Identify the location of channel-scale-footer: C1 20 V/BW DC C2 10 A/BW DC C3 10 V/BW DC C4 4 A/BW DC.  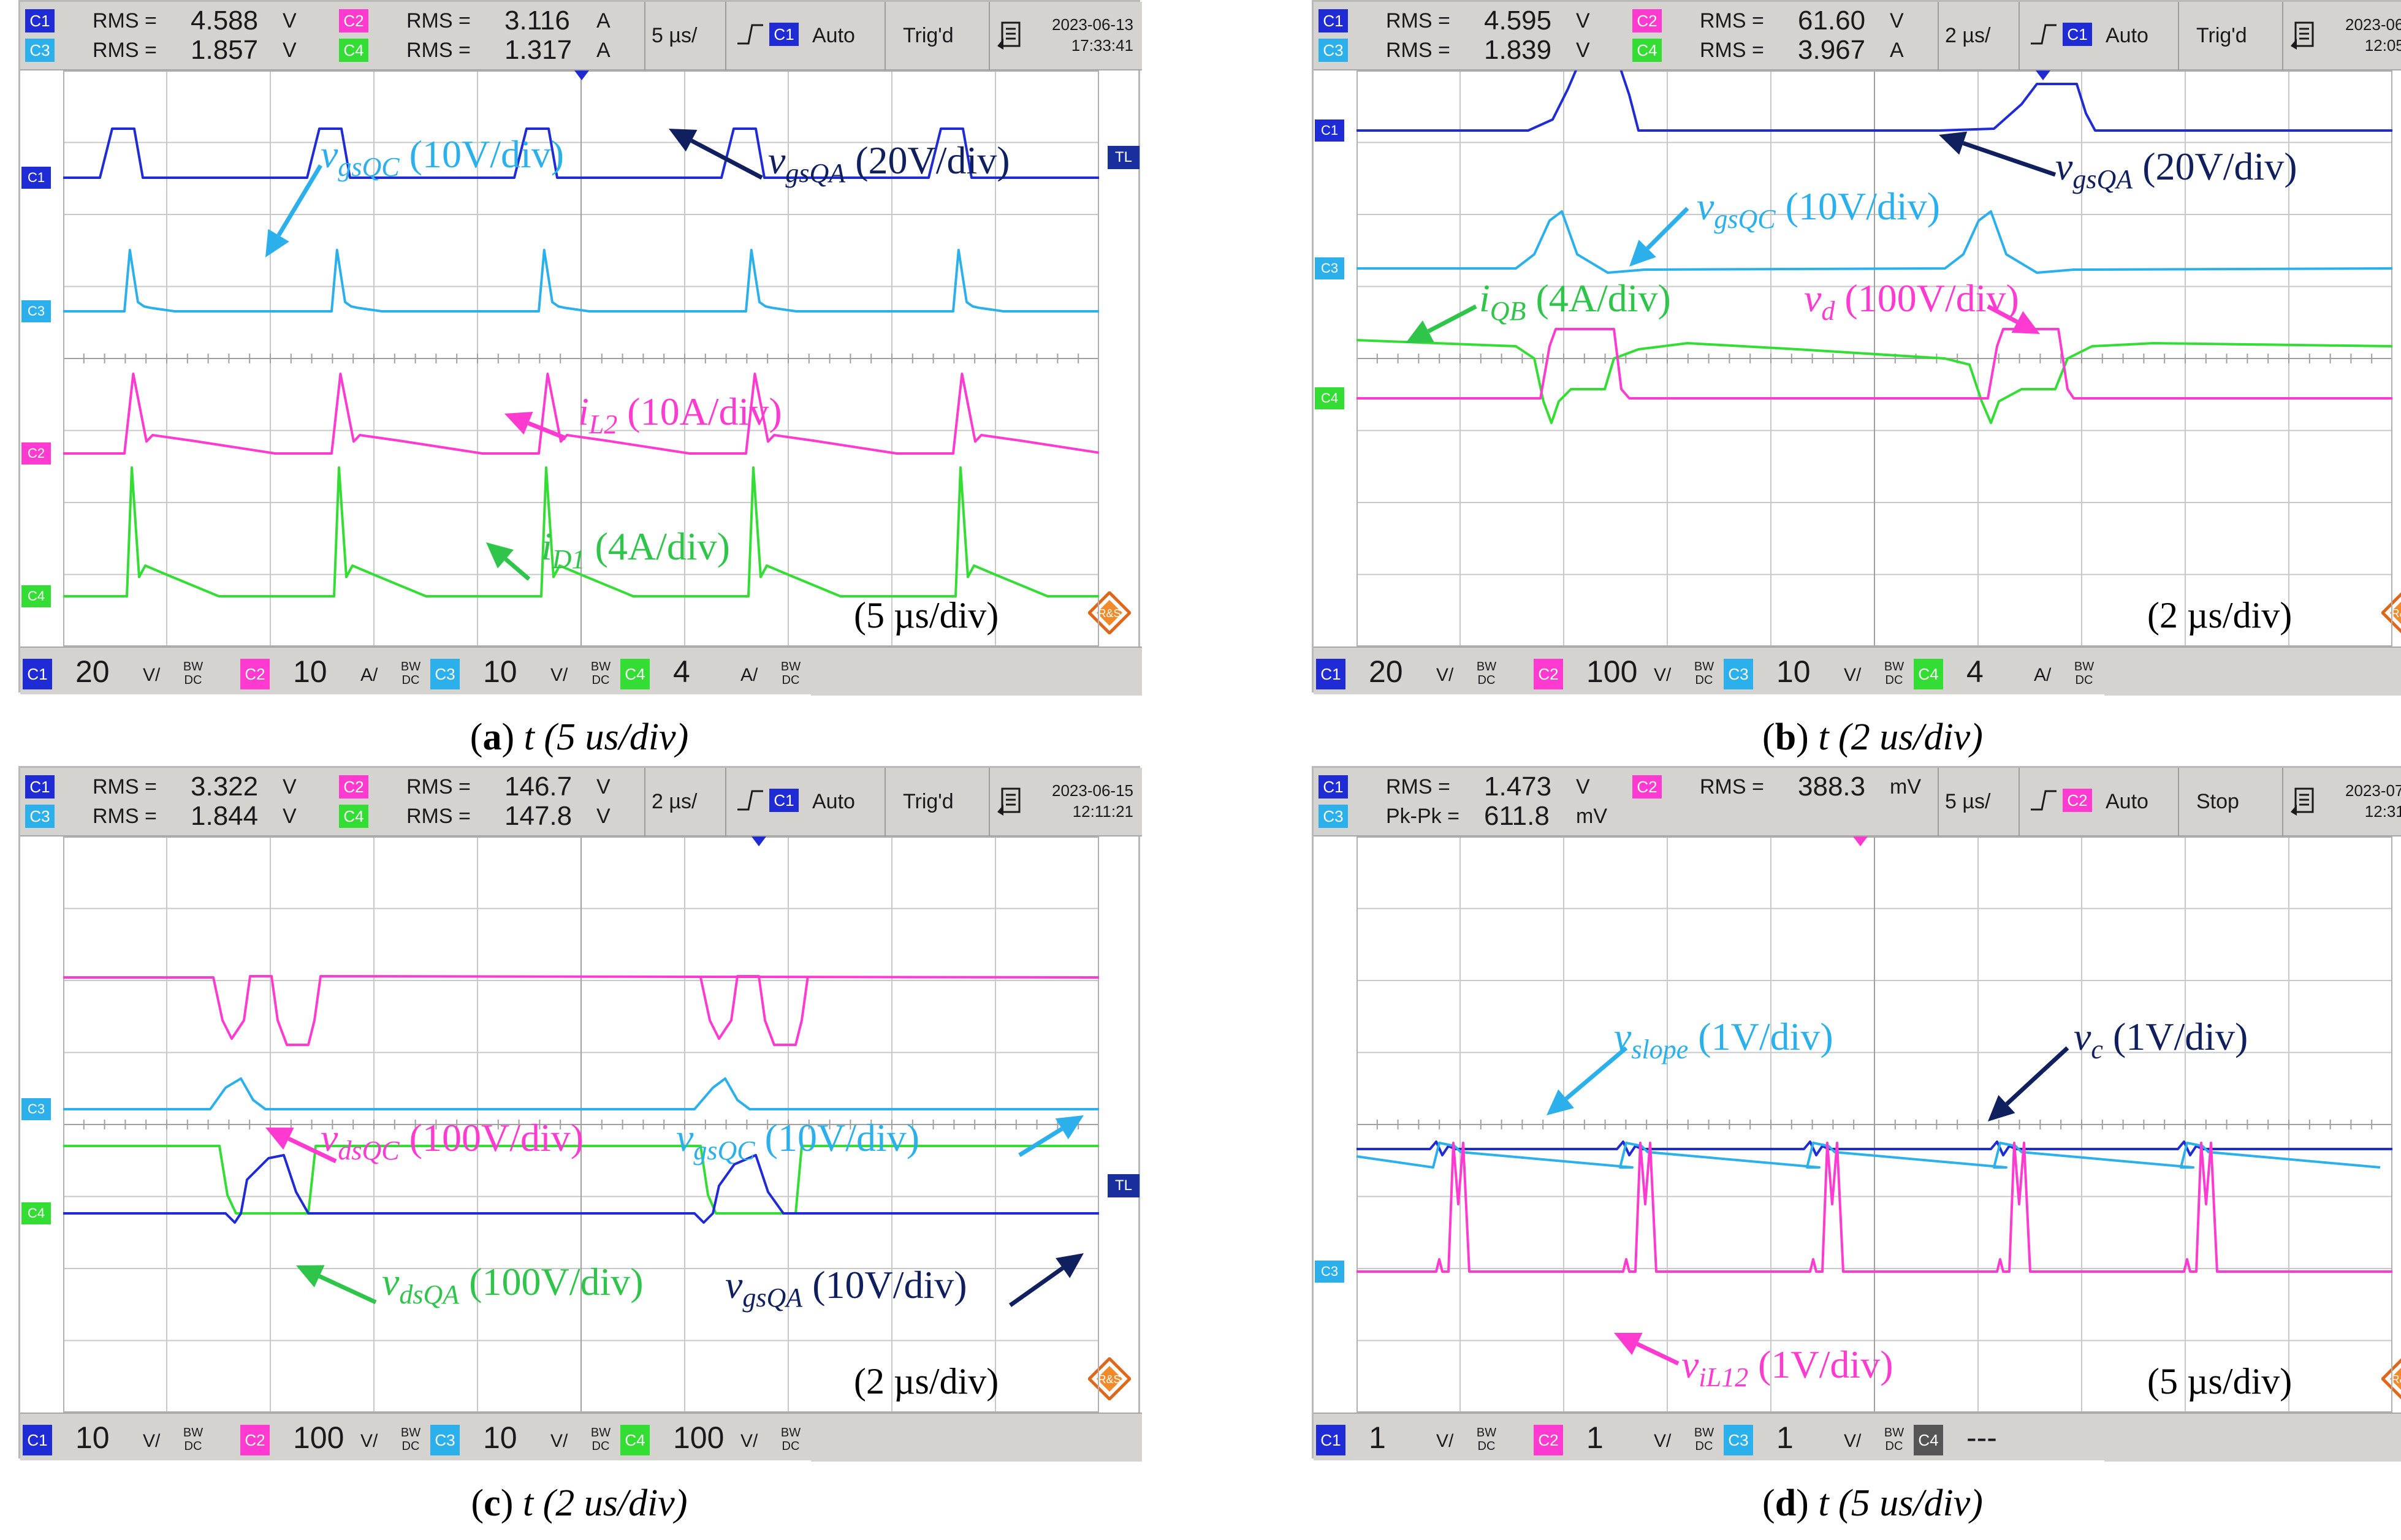
(581, 671).